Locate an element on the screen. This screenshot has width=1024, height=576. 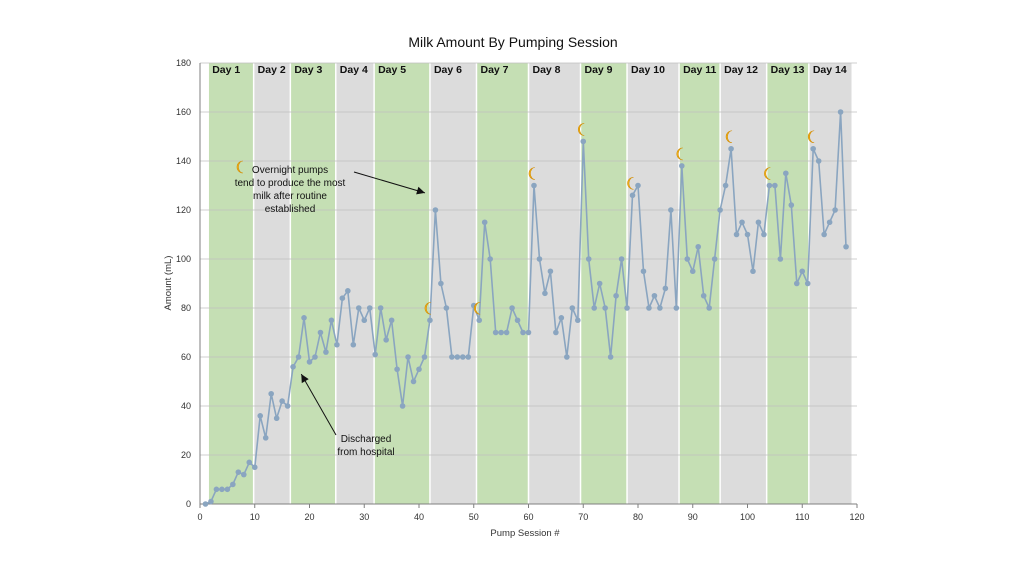
y-tick-label: 140 is located at coordinates (183, 161).